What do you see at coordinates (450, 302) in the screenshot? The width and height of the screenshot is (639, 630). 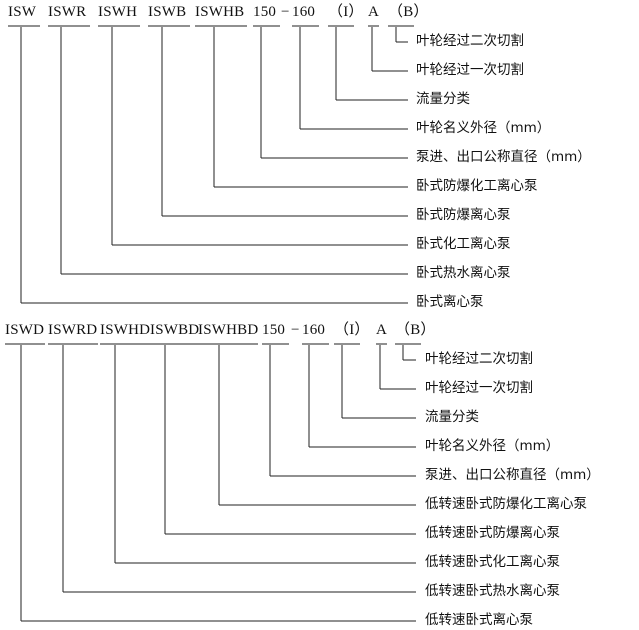 I see `description-label: 卧式离心泵` at bounding box center [450, 302].